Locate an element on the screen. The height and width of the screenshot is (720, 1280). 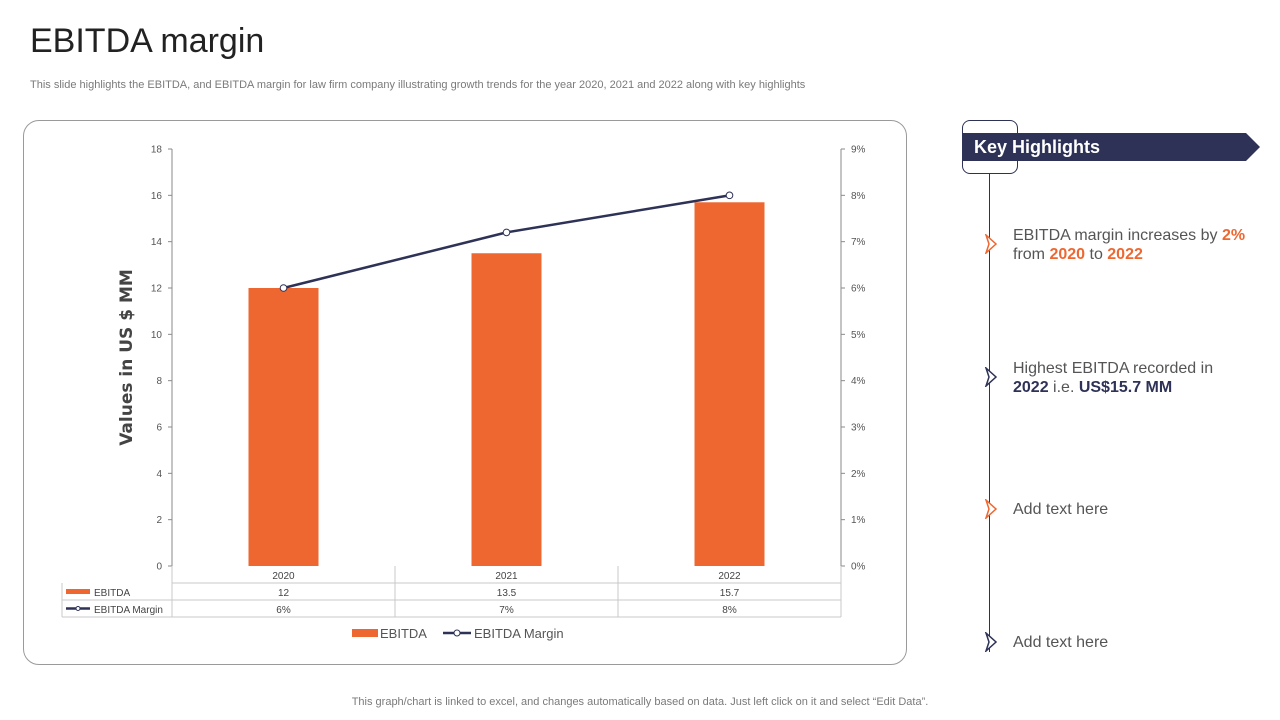
legend-key-margin-point is located at coordinates (457, 633).